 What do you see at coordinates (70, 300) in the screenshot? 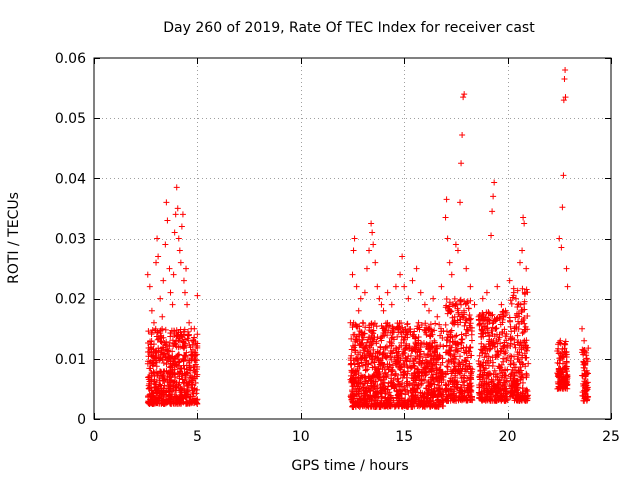
I see `y-tick-label: 0.02` at bounding box center [70, 300].